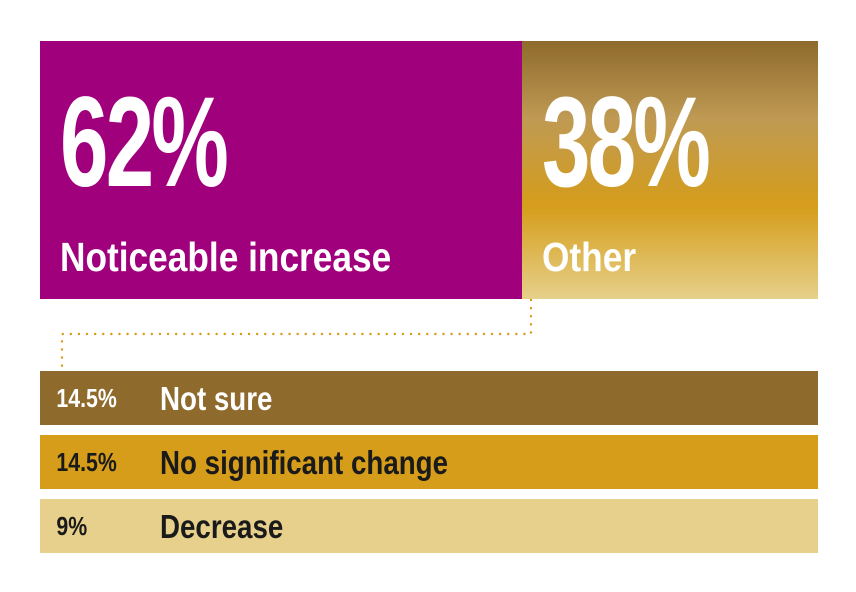 The width and height of the screenshot is (856, 592). Describe the element at coordinates (222, 526) in the screenshot. I see `label-decrease: Decrease` at that location.